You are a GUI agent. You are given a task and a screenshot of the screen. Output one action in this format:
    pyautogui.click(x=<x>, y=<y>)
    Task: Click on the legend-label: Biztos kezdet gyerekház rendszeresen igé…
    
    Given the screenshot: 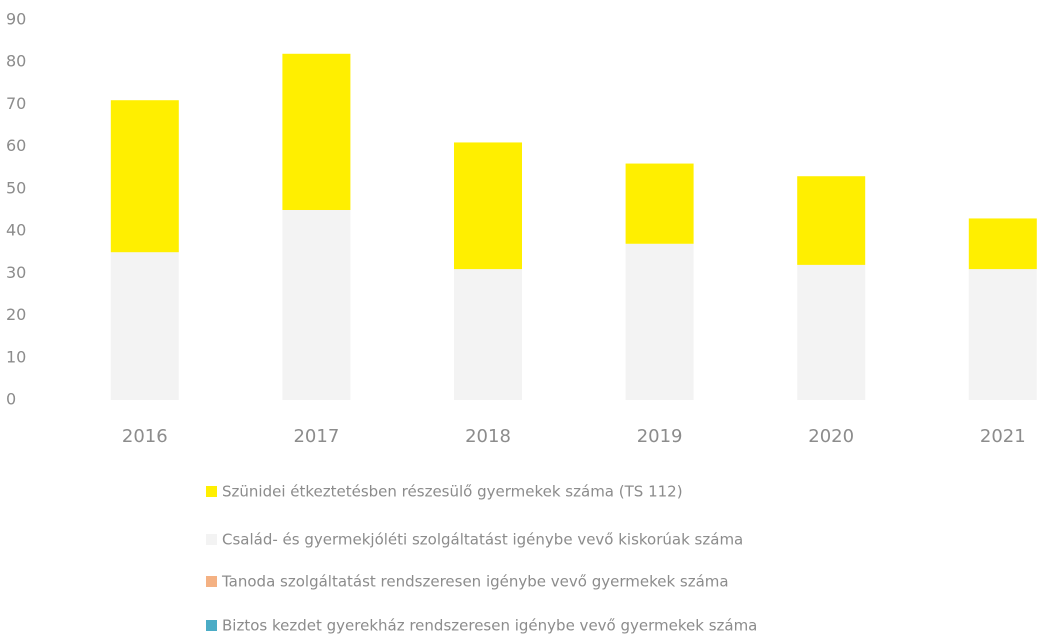 What is the action you would take?
    pyautogui.click(x=489, y=626)
    